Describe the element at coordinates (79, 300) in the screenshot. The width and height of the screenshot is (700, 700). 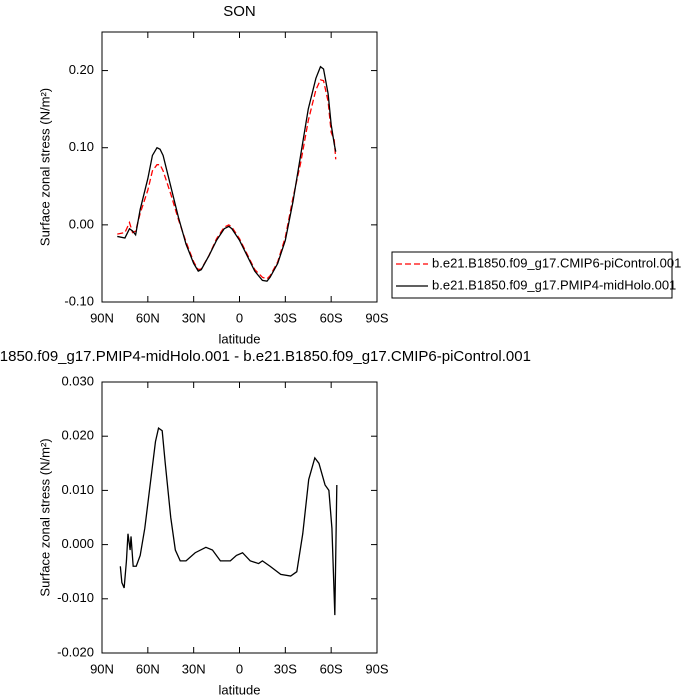
I see `y-tick-label: -0.10` at that location.